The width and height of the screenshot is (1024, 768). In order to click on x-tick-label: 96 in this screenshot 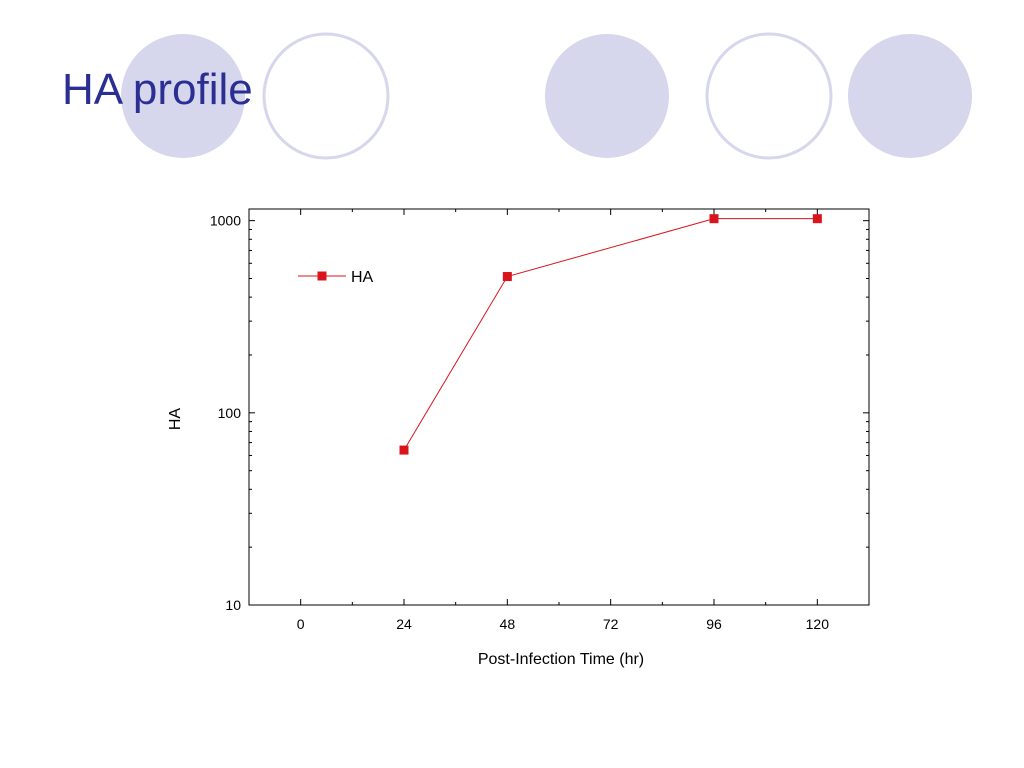, I will do `click(714, 624)`.